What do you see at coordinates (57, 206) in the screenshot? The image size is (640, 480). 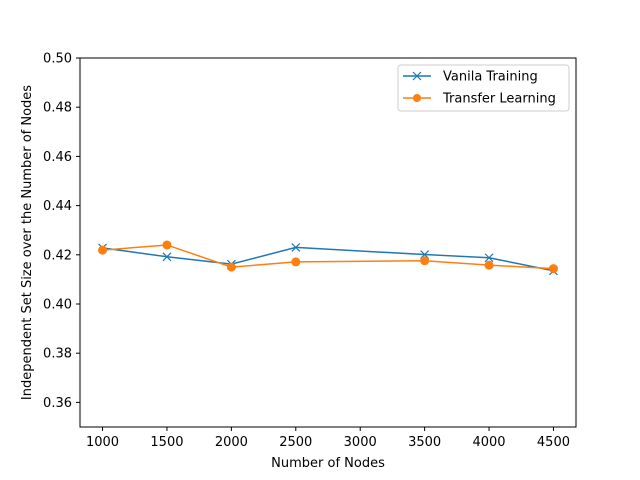 I see `y-tick-label: 0.44` at bounding box center [57, 206].